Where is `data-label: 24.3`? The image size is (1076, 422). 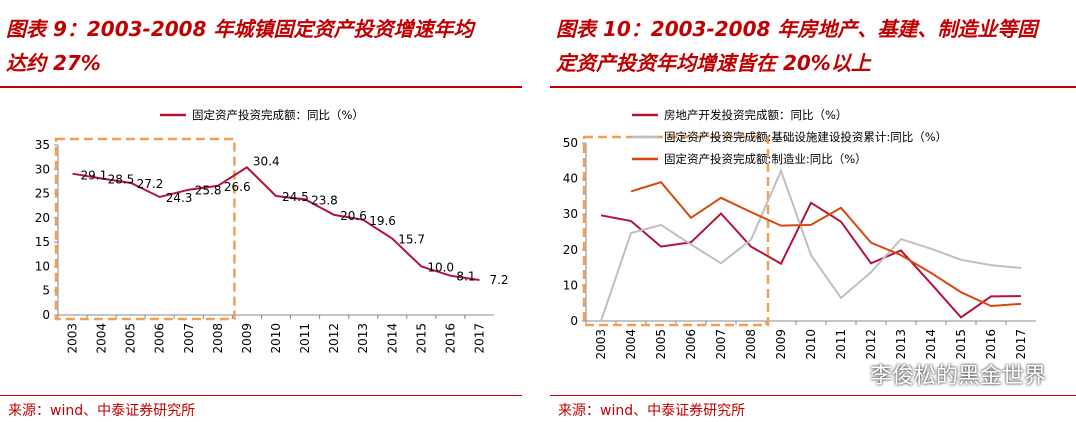
data-label: 24.3 is located at coordinates (179, 198).